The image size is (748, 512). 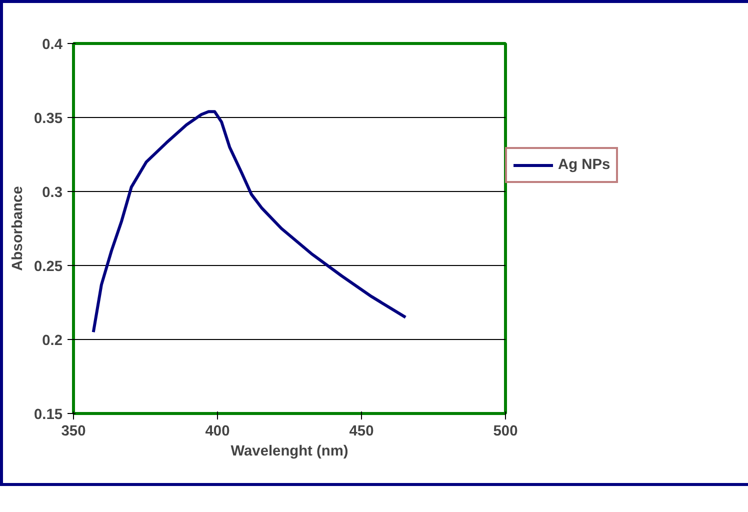 I want to click on legend-label: Ag NPs, so click(x=584, y=165).